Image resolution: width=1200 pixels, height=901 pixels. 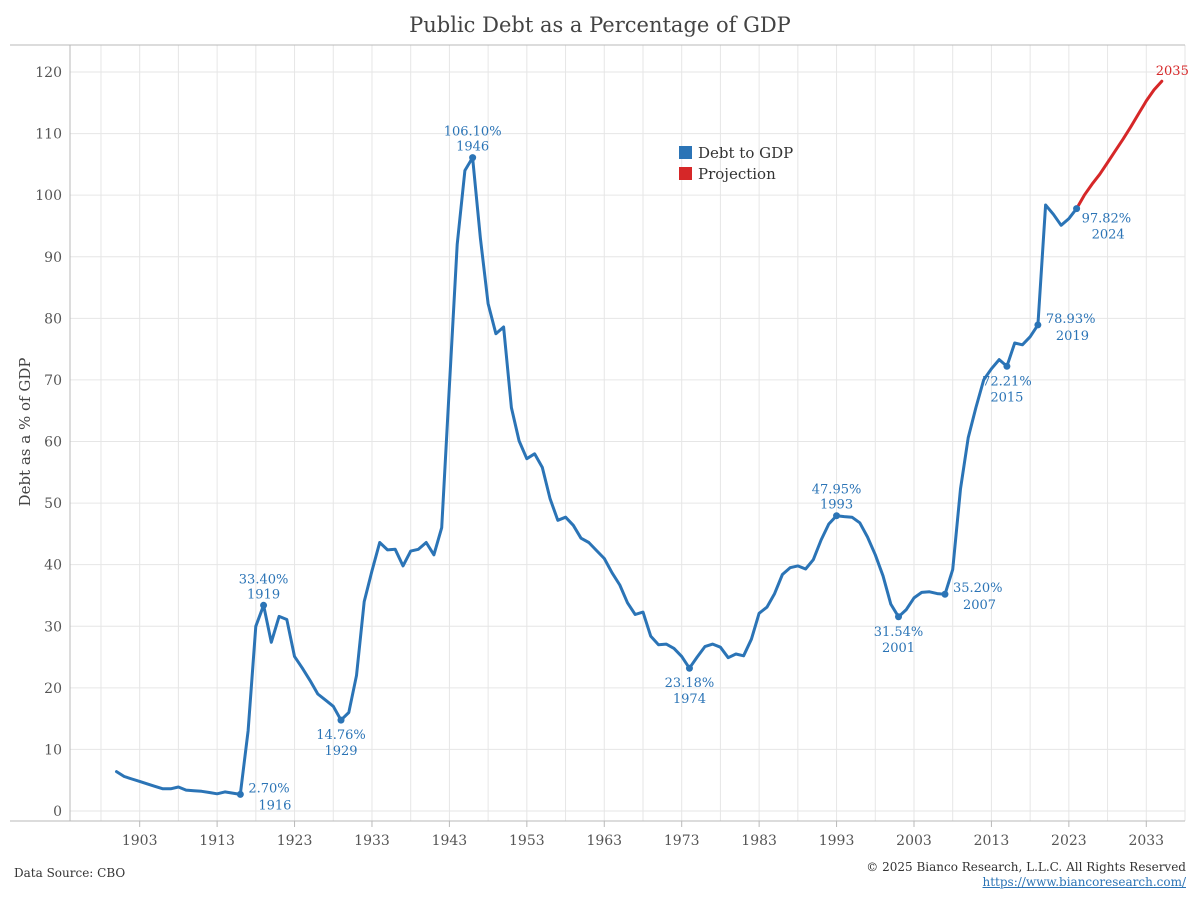 What do you see at coordinates (736, 163) in the screenshot?
I see `legend: Debt to GDP Projection` at bounding box center [736, 163].